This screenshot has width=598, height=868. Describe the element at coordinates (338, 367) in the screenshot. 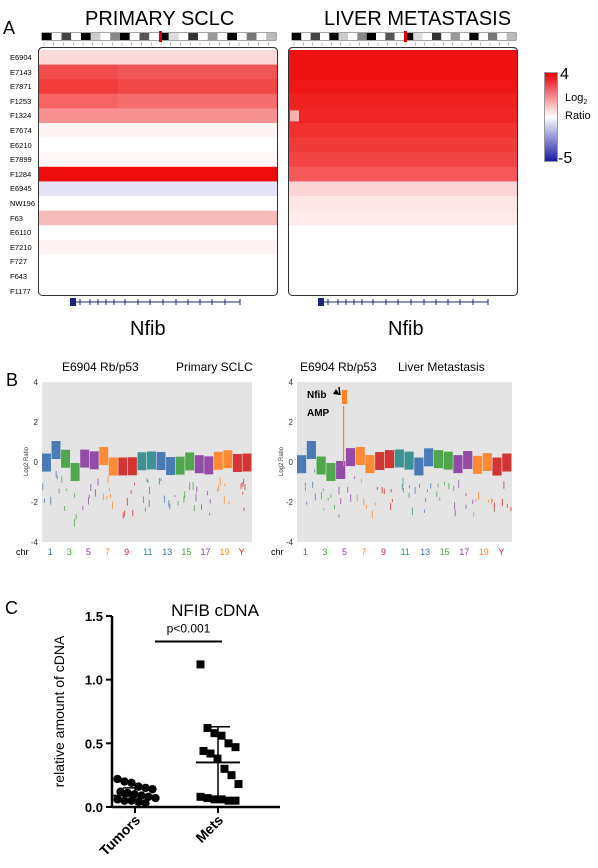

I see `b-right-sample: E6904 Rb/p53` at that location.